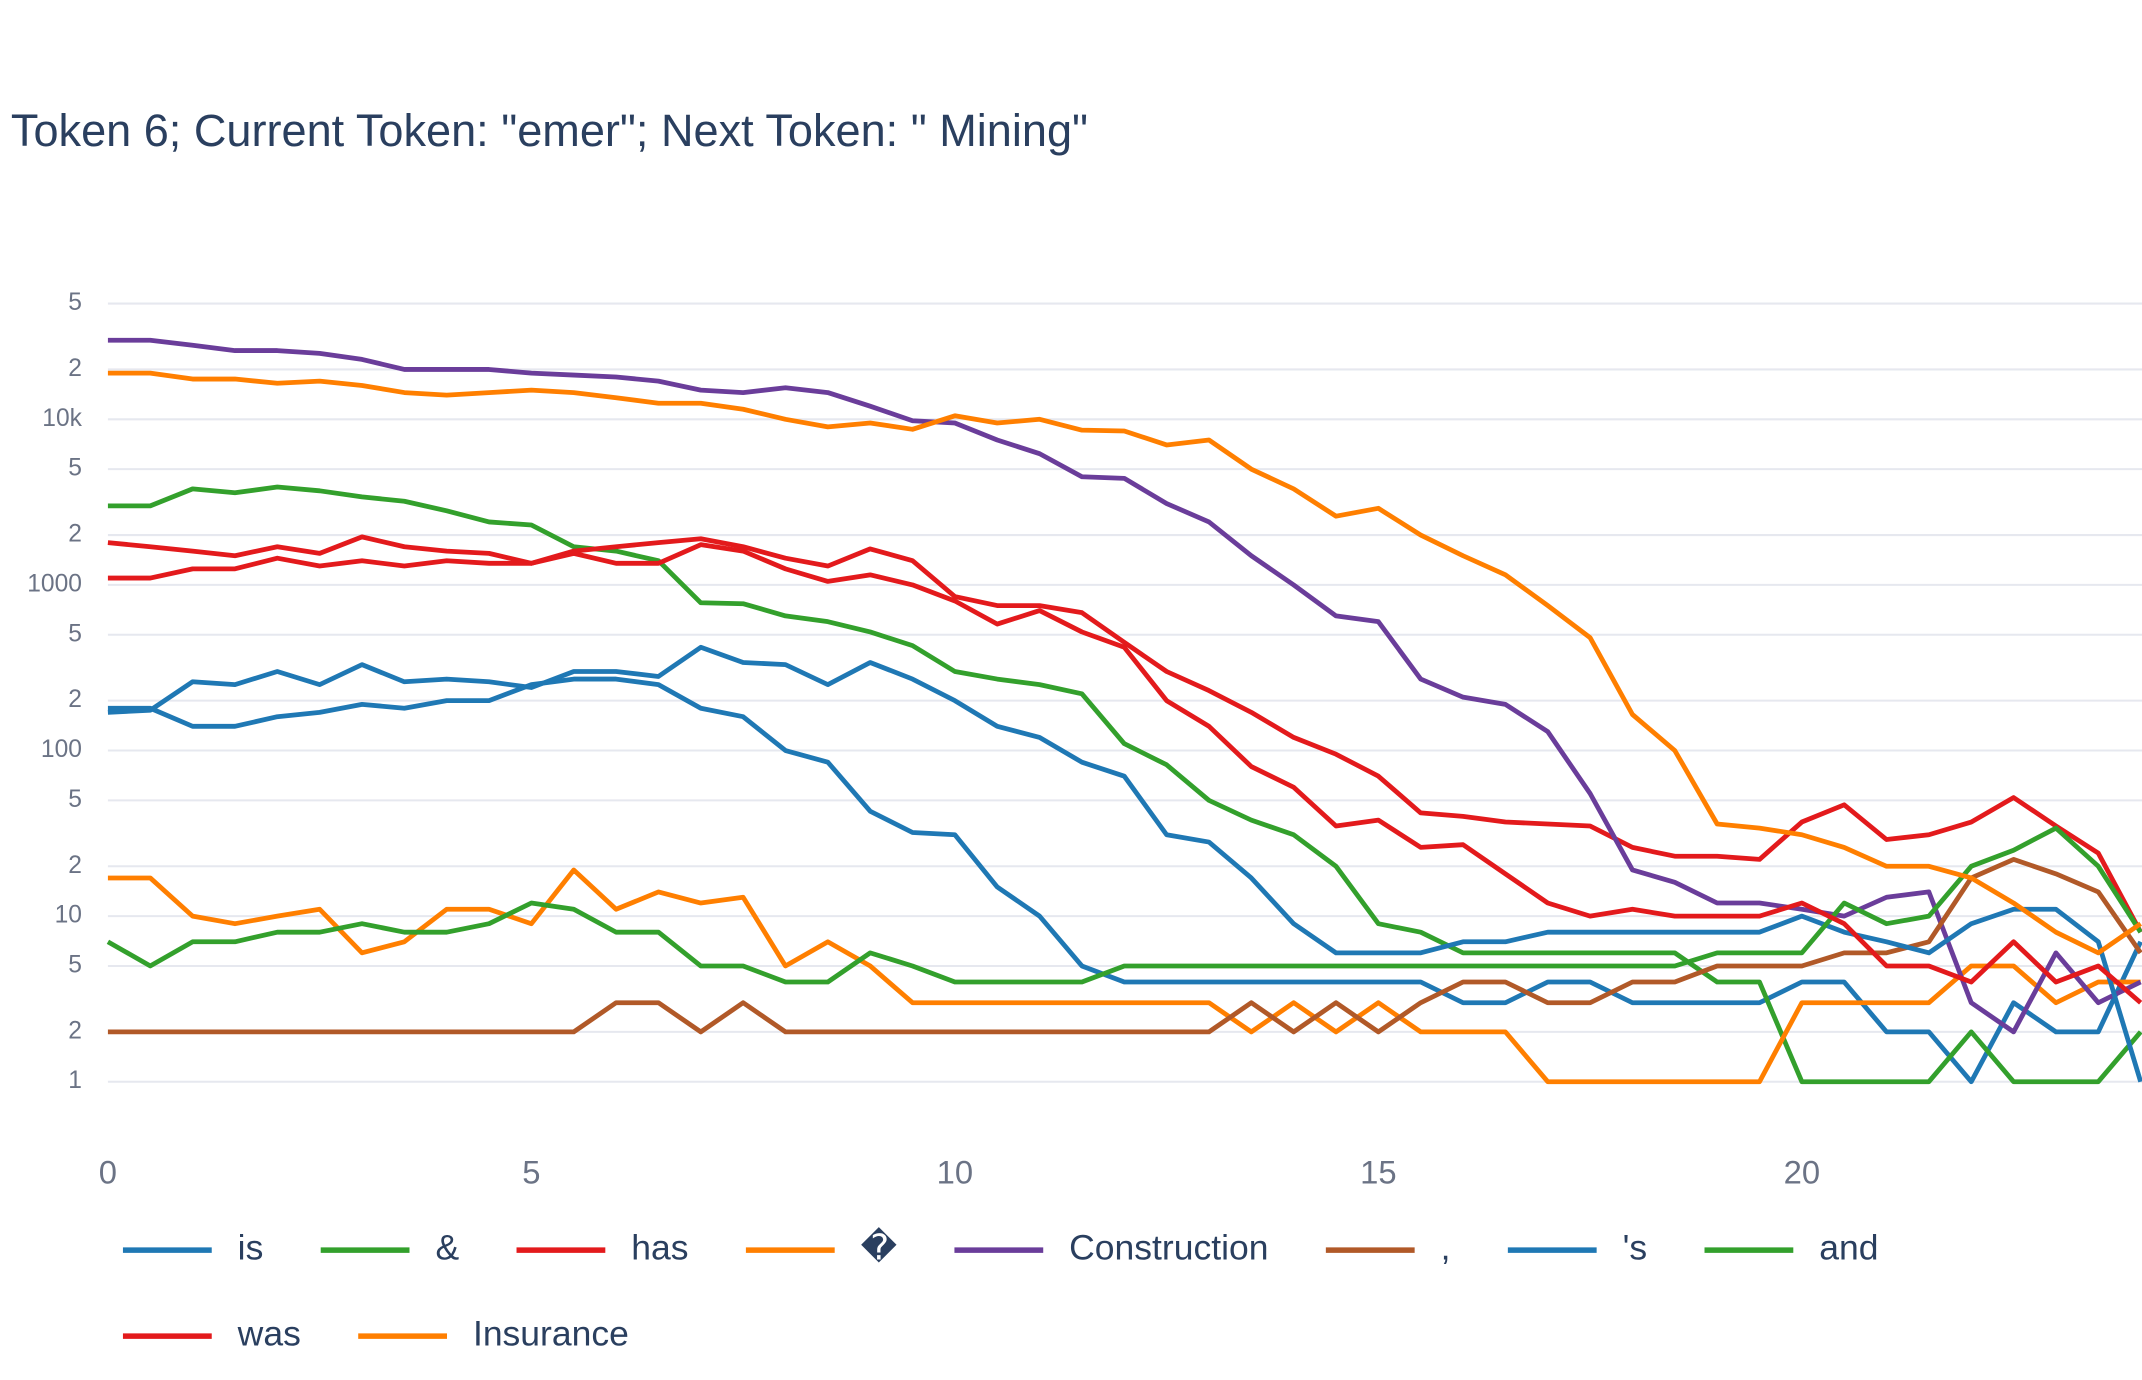  I want to click on legend-item: has, so click(602, 1247).